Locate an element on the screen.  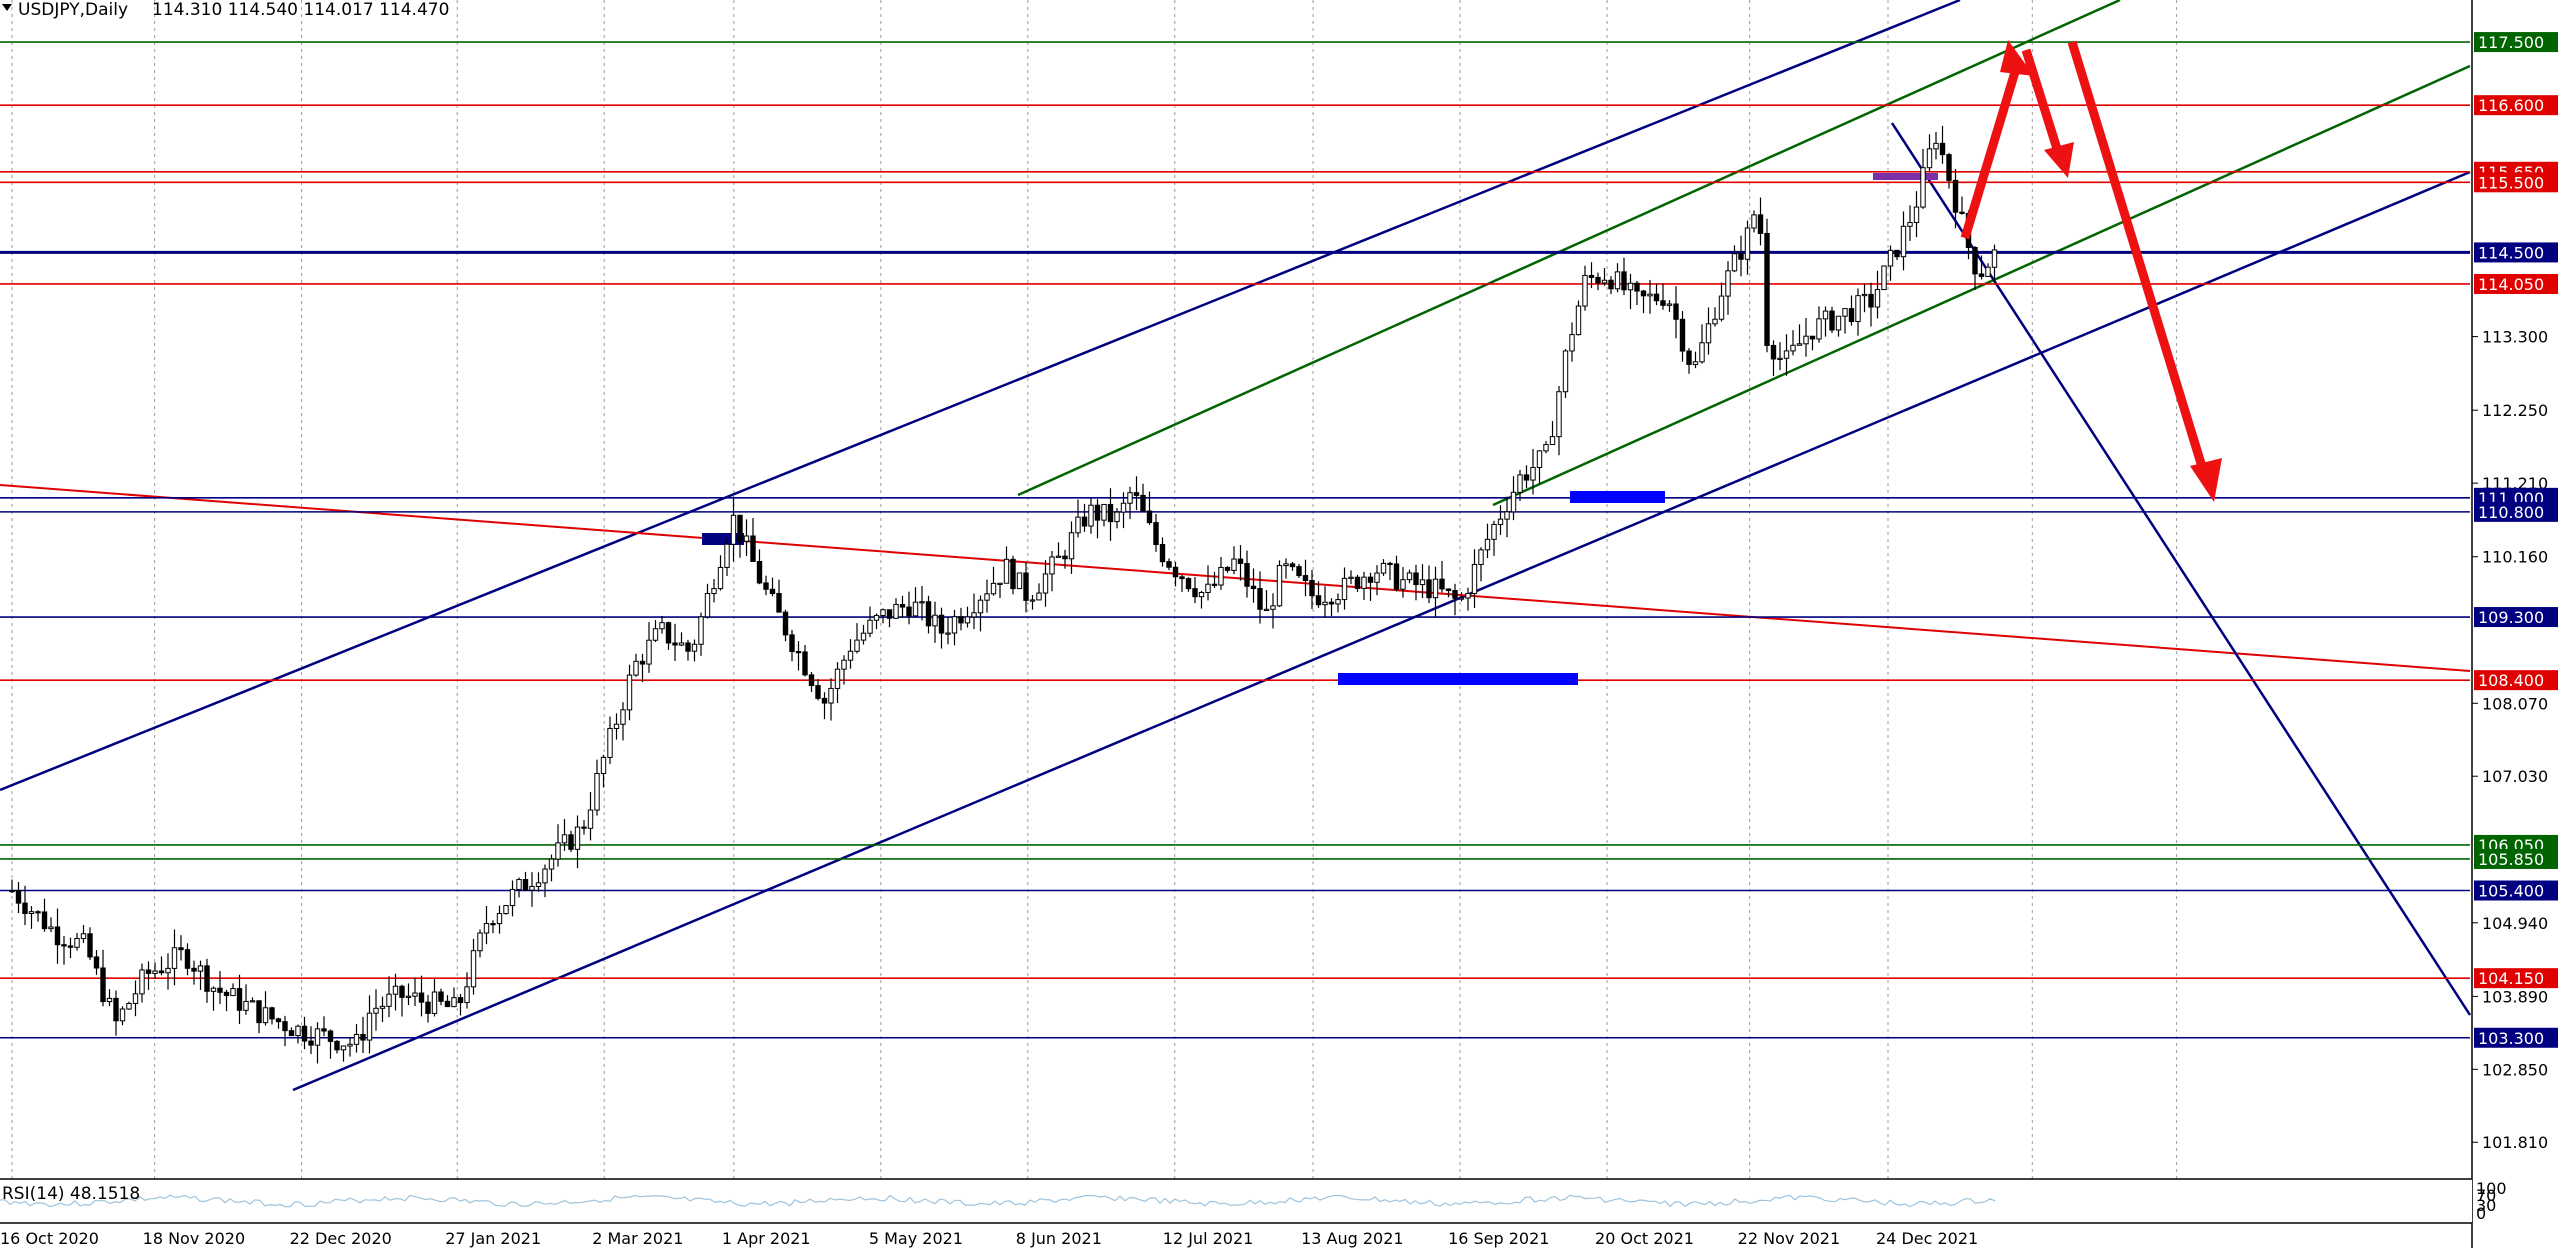
blue-zone-aug is located at coordinates (1458, 679).